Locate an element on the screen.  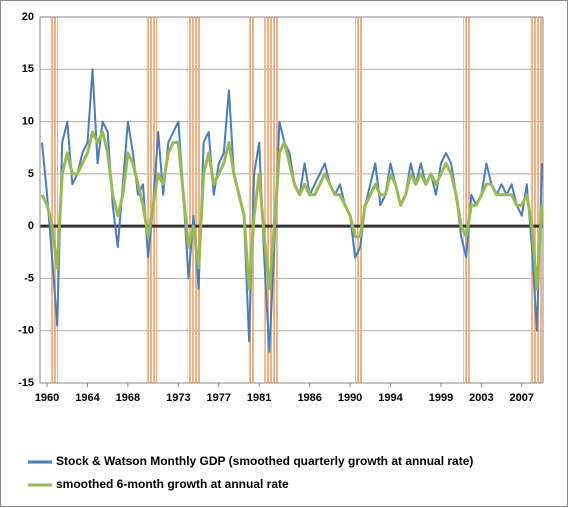
y-tick-label: 10 is located at coordinates (28, 121).